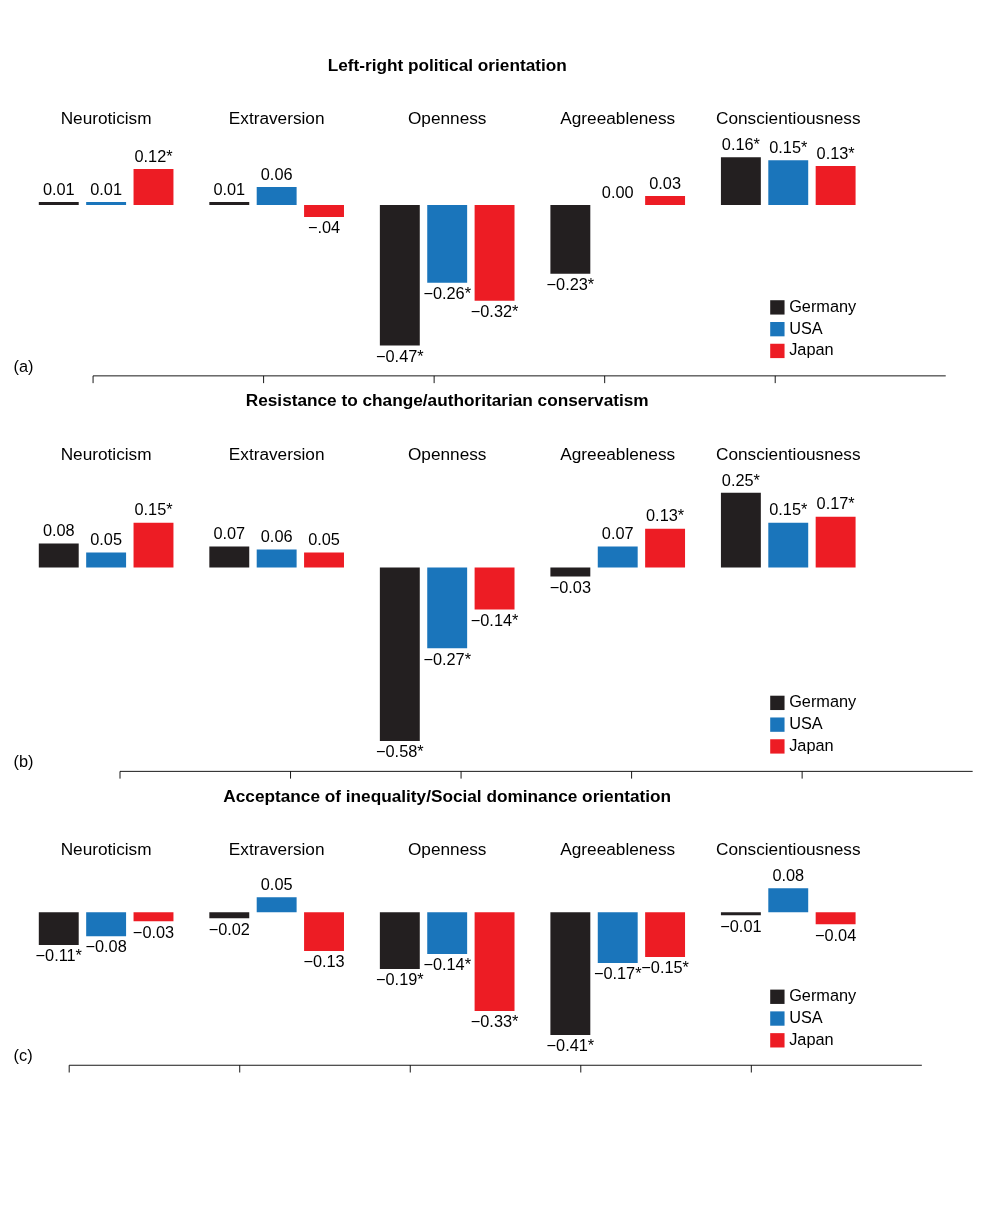  I want to click on text: (b), so click(23, 761).